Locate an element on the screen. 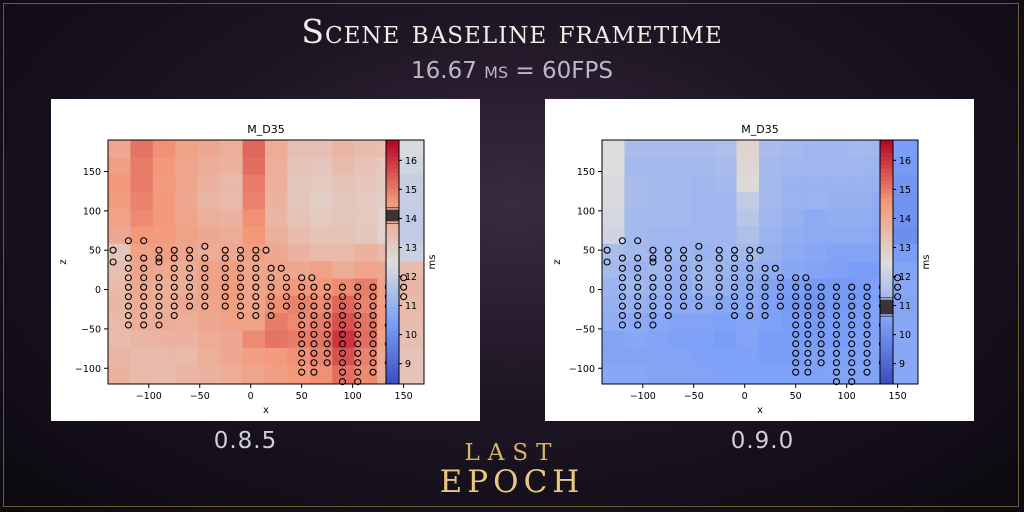 This screenshot has height=512, width=1024. y-tick-label: 100 is located at coordinates (586, 211).